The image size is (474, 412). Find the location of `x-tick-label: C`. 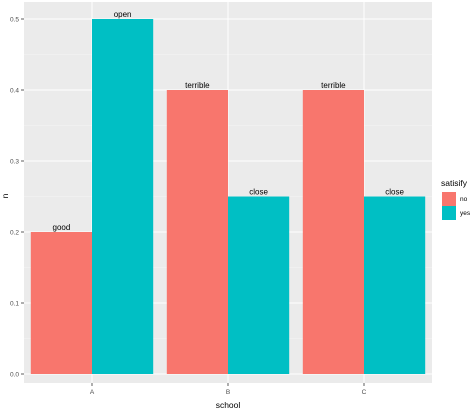

x-tick-label: C is located at coordinates (364, 392).